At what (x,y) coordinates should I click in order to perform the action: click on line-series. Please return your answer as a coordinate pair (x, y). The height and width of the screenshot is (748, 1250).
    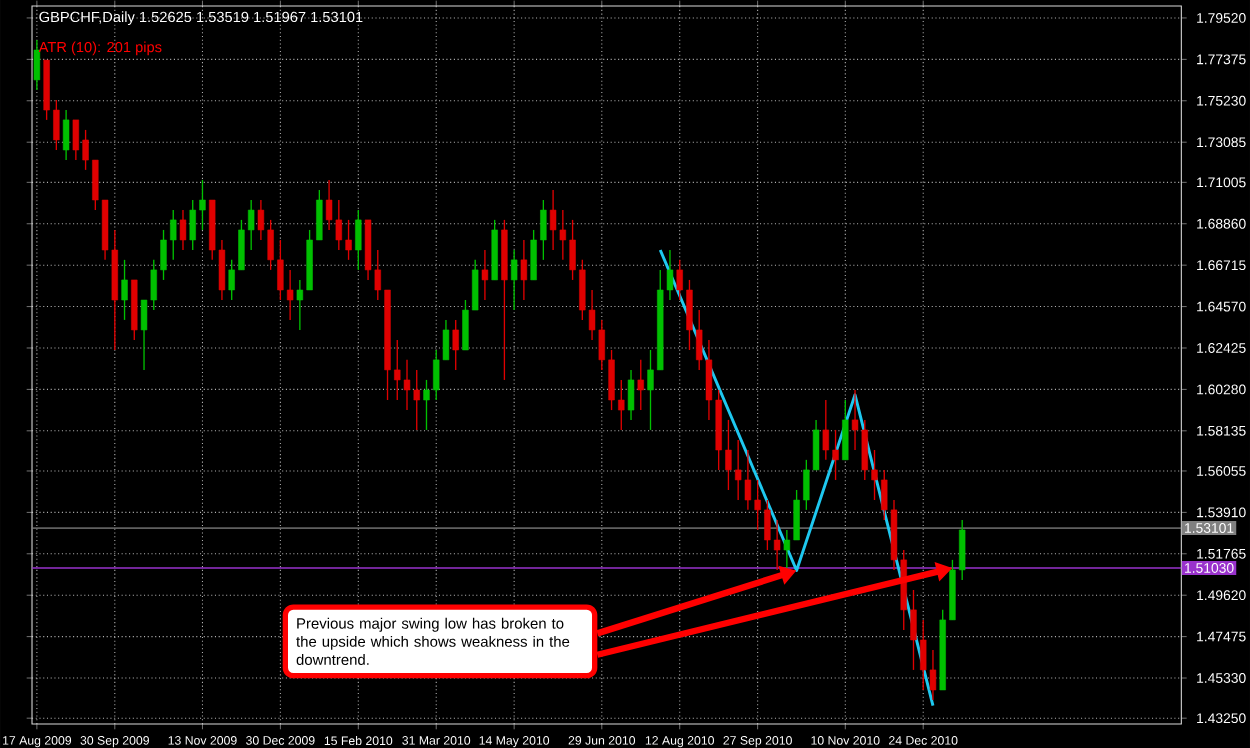
    Looking at the image, I should click on (796, 478).